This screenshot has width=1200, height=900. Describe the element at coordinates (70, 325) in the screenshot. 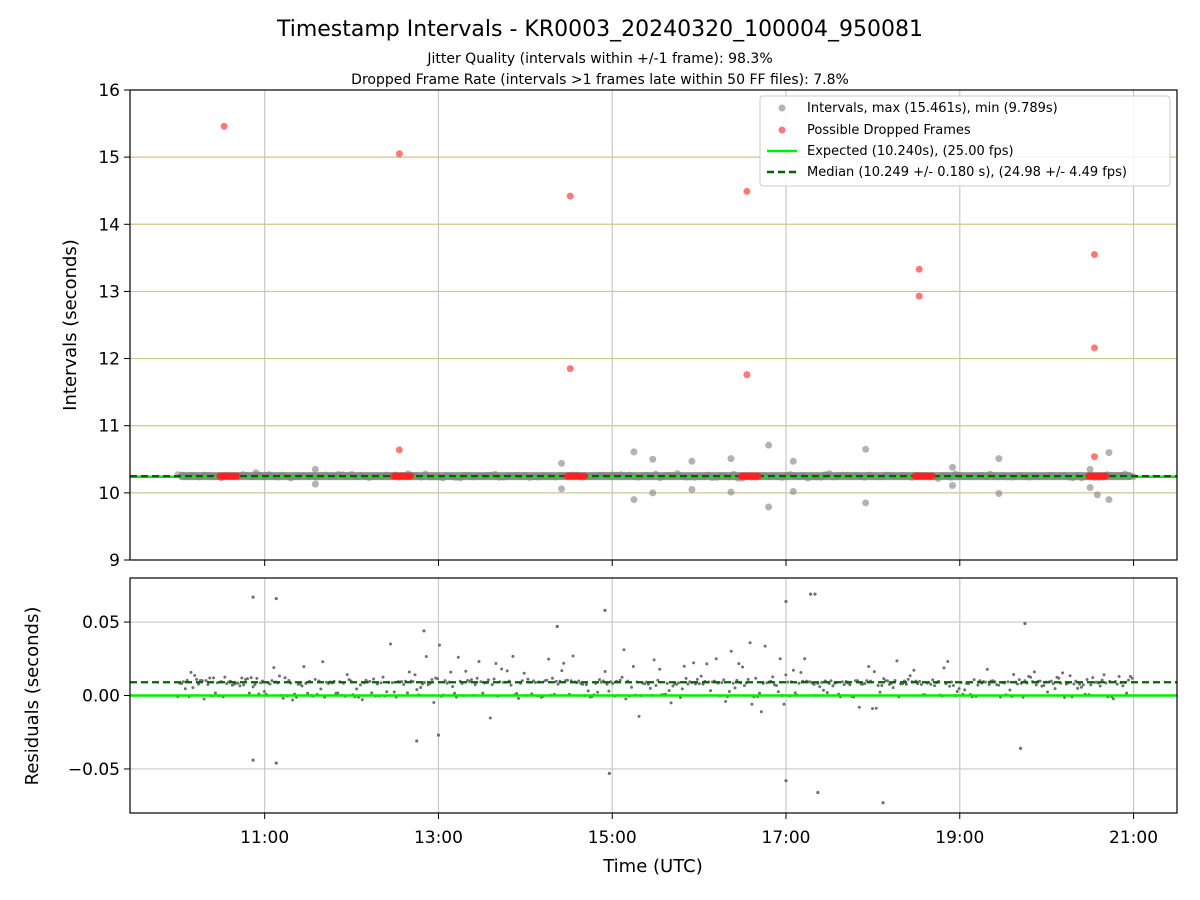

I see `intervals-y-label: Intervals (seconds)` at that location.